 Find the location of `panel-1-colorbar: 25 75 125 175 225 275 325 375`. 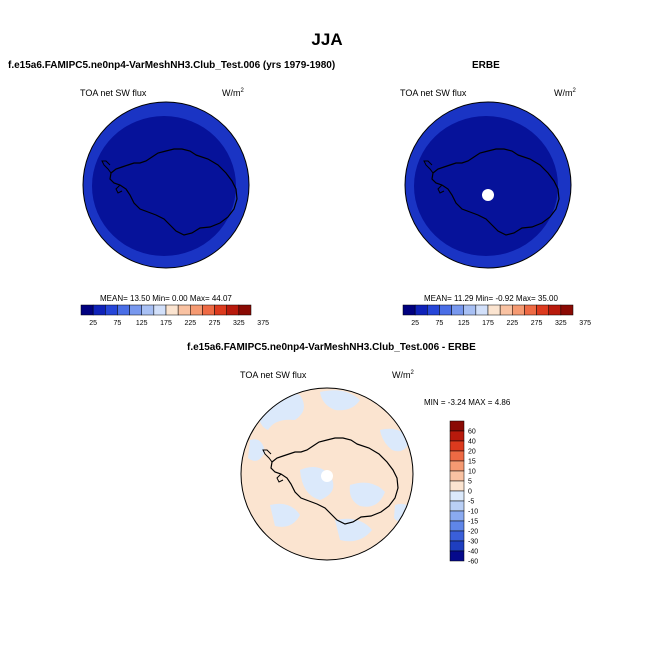

panel-1-colorbar: 25 75 125 175 225 275 325 375 is located at coordinates (174, 315).